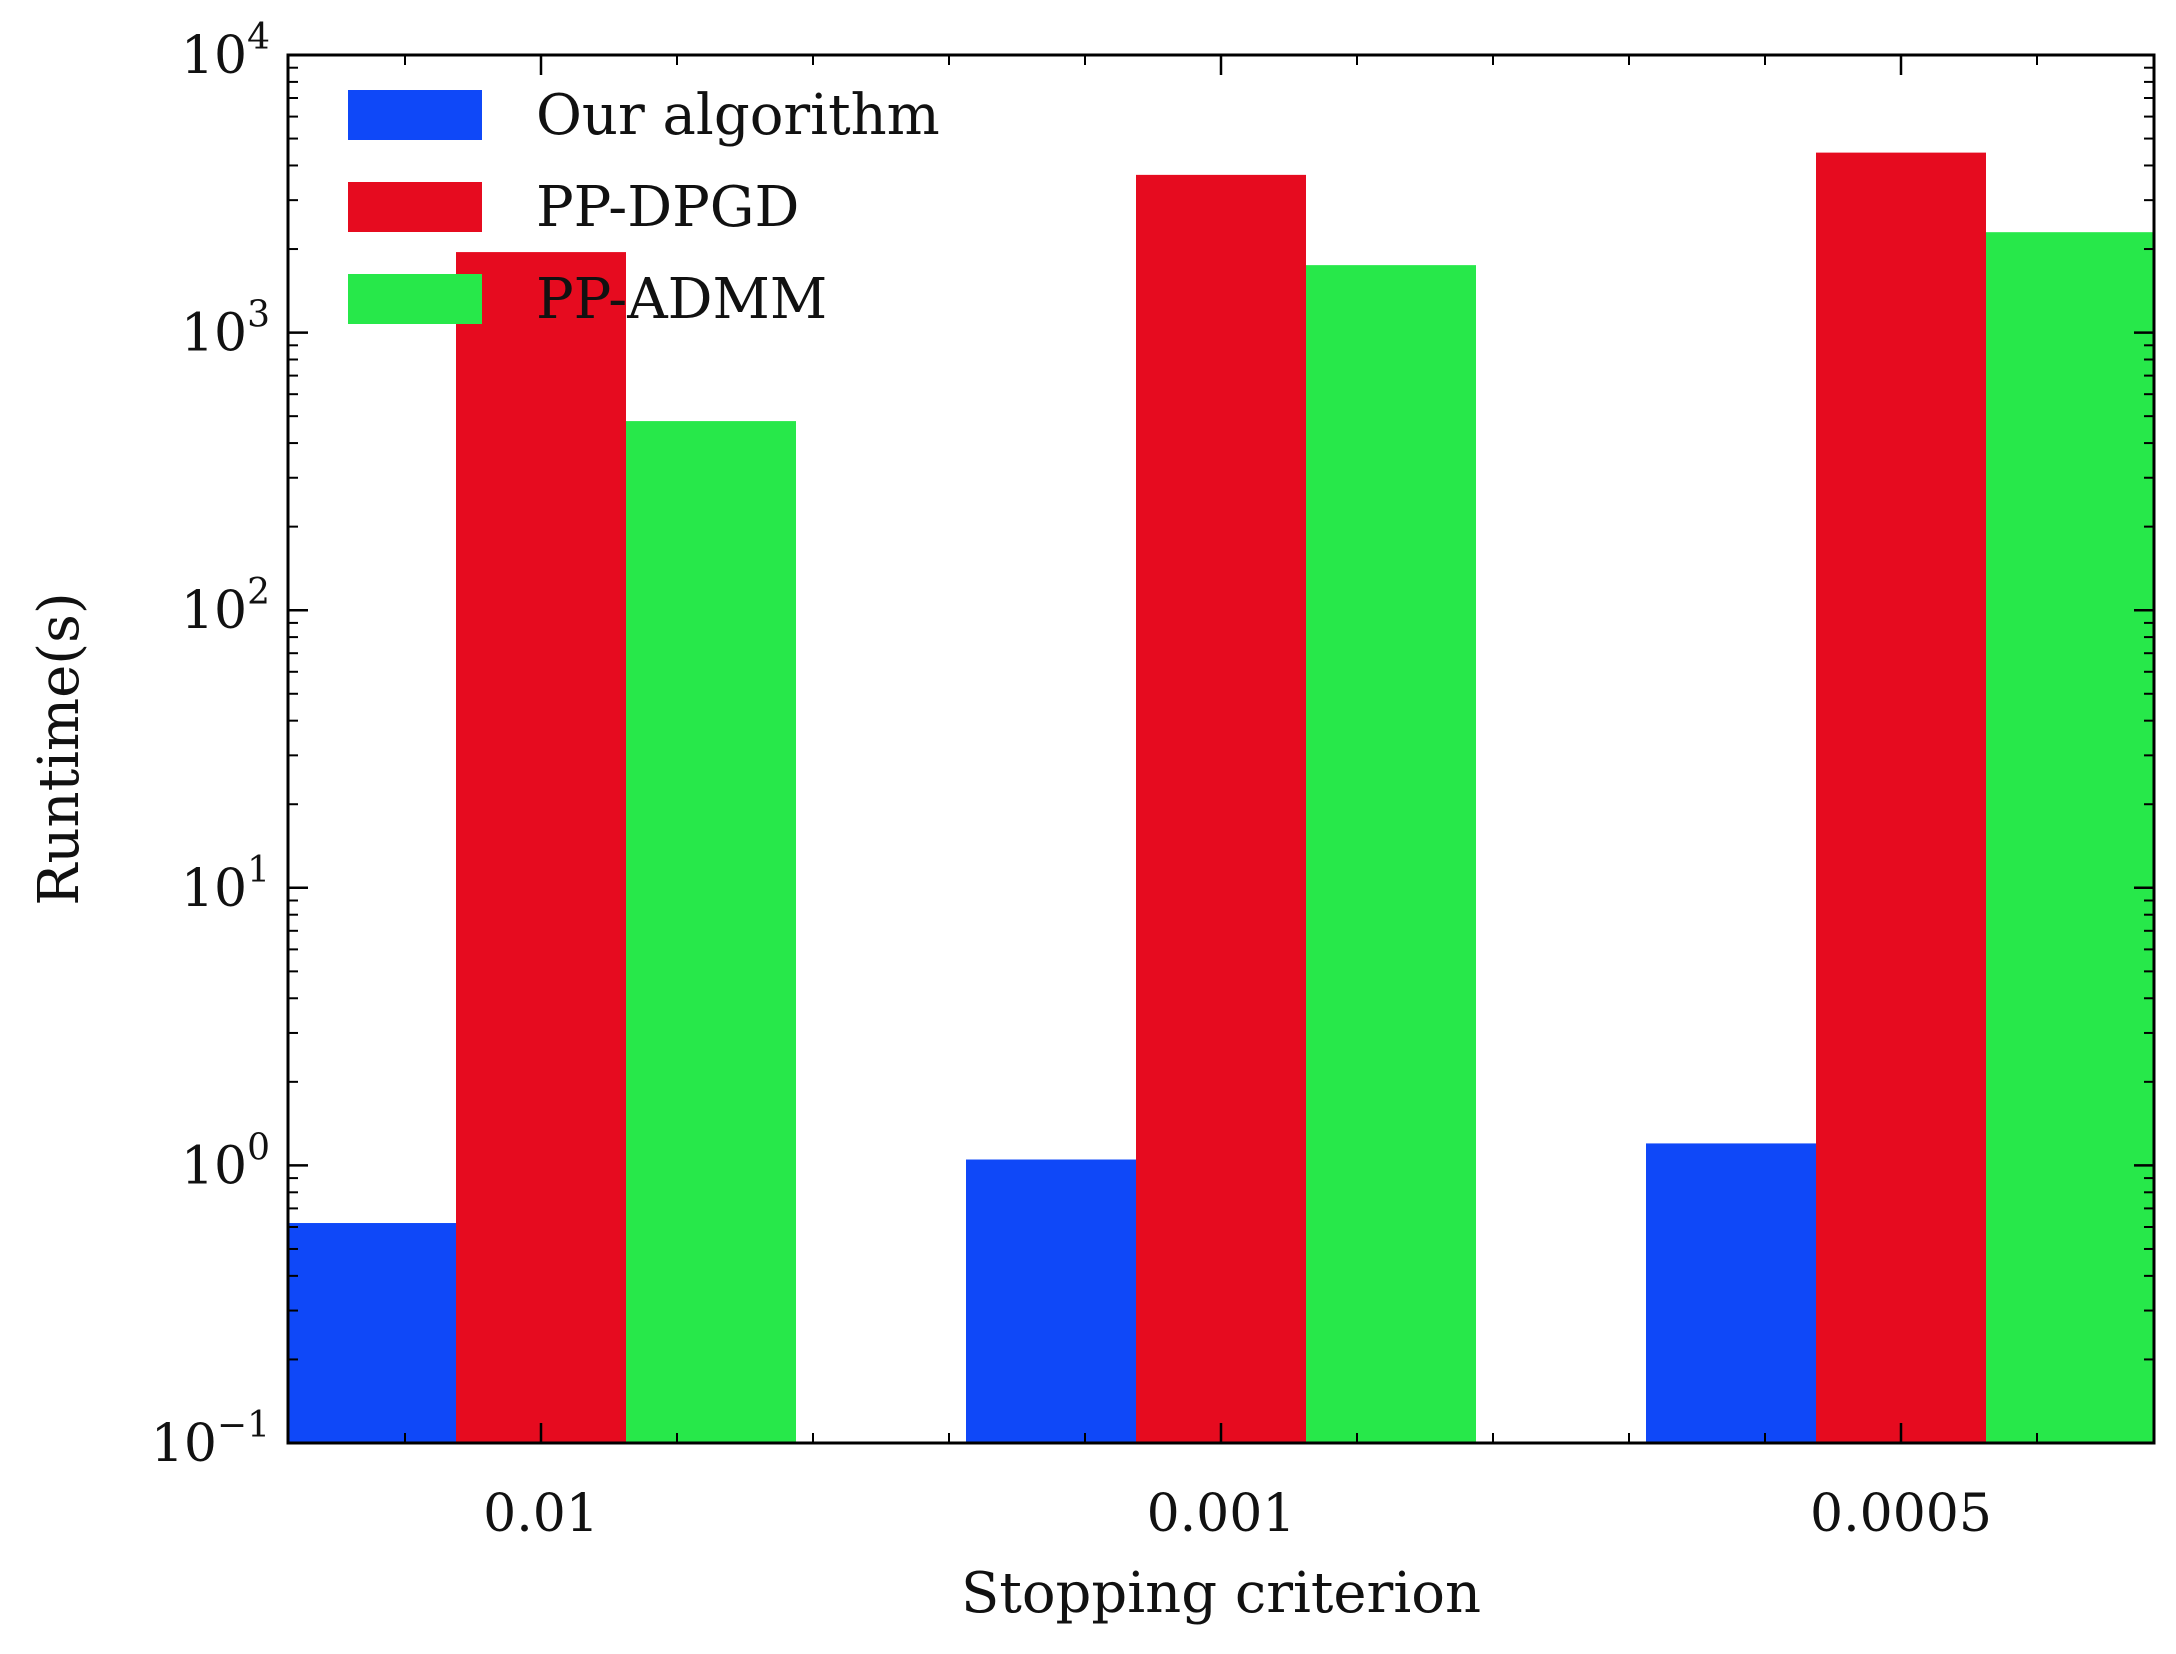  I want to click on x-tick-labels: 0.01 0.001 0.0005, so click(1237, 1514).